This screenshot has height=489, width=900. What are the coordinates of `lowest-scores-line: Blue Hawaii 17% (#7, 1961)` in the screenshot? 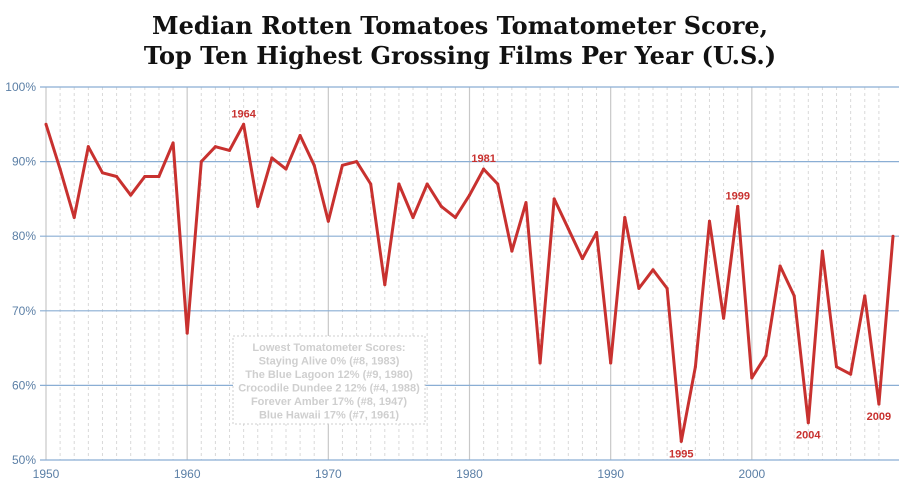 It's located at (329, 416).